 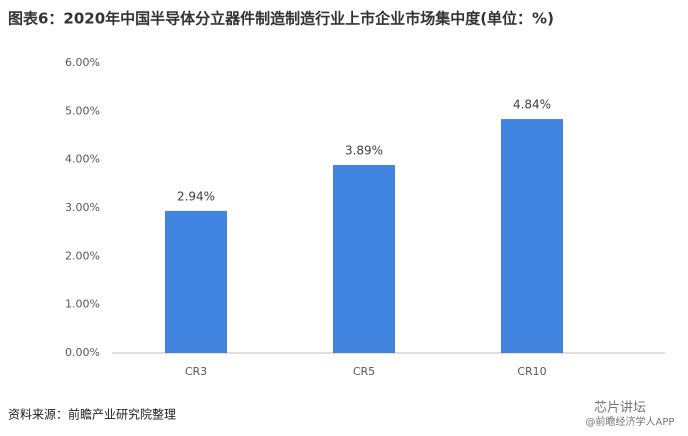 What do you see at coordinates (82, 62) in the screenshot?
I see `y-tick-label: 6.00%` at bounding box center [82, 62].